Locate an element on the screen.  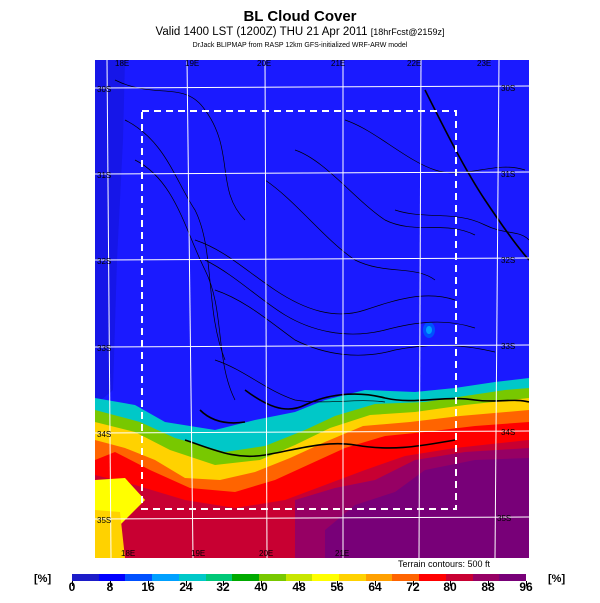
lat-label-right: 34S is located at coordinates (508, 432).